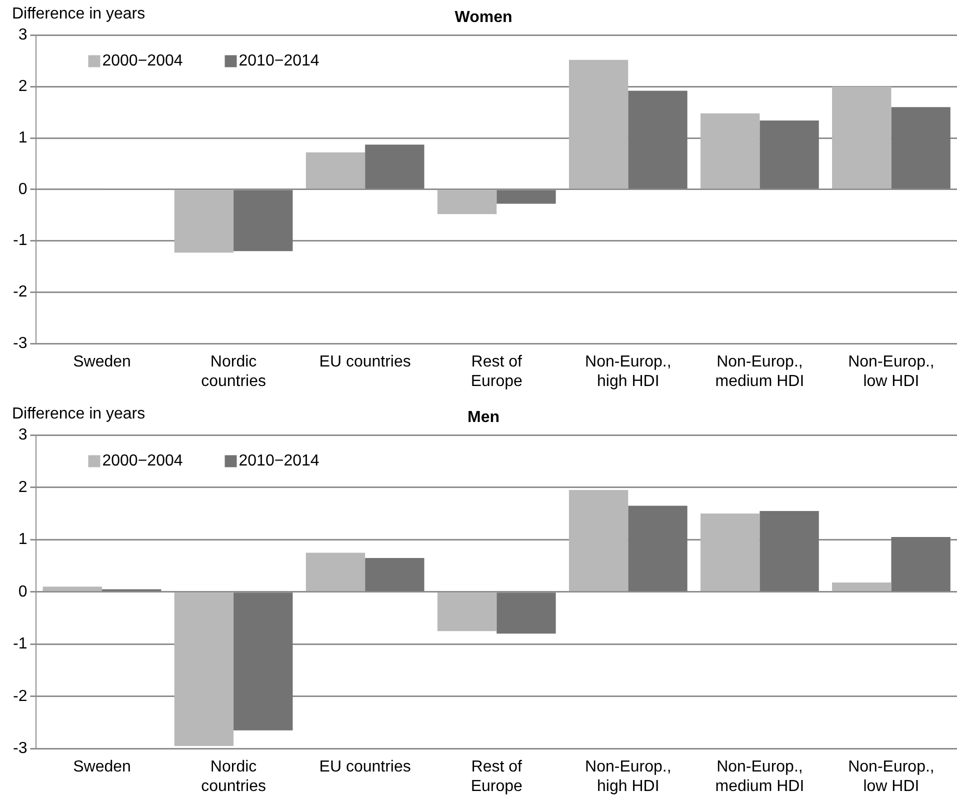 The image size is (957, 805). Describe the element at coordinates (483, 17) in the screenshot. I see `chart-title: Women` at that location.